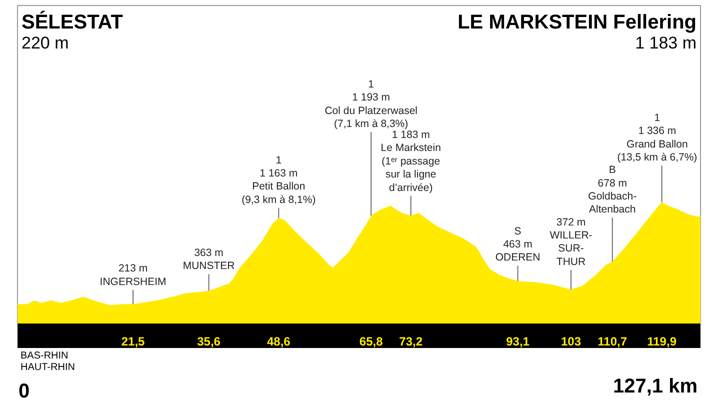 The width and height of the screenshot is (720, 405). What do you see at coordinates (24, 391) in the screenshot?
I see `text: 0` at bounding box center [24, 391].